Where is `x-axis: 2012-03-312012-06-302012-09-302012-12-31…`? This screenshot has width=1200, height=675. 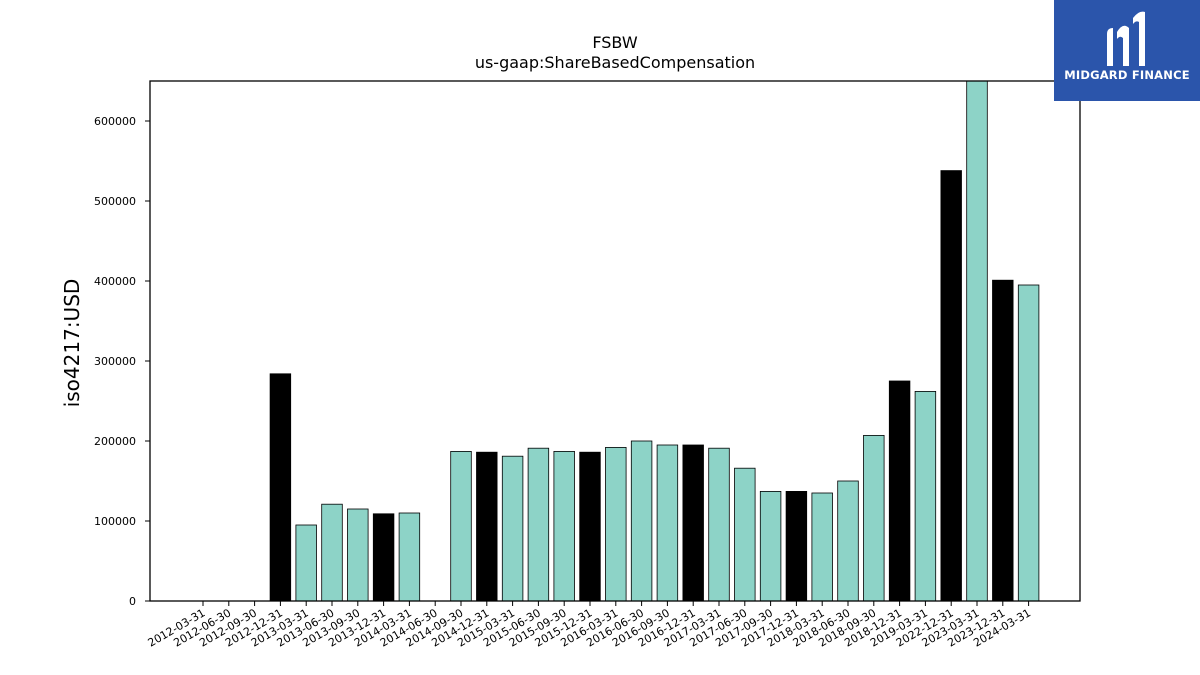 x-axis: 2012-03-312012-06-302012-09-302012-12-31… is located at coordinates (589, 625).